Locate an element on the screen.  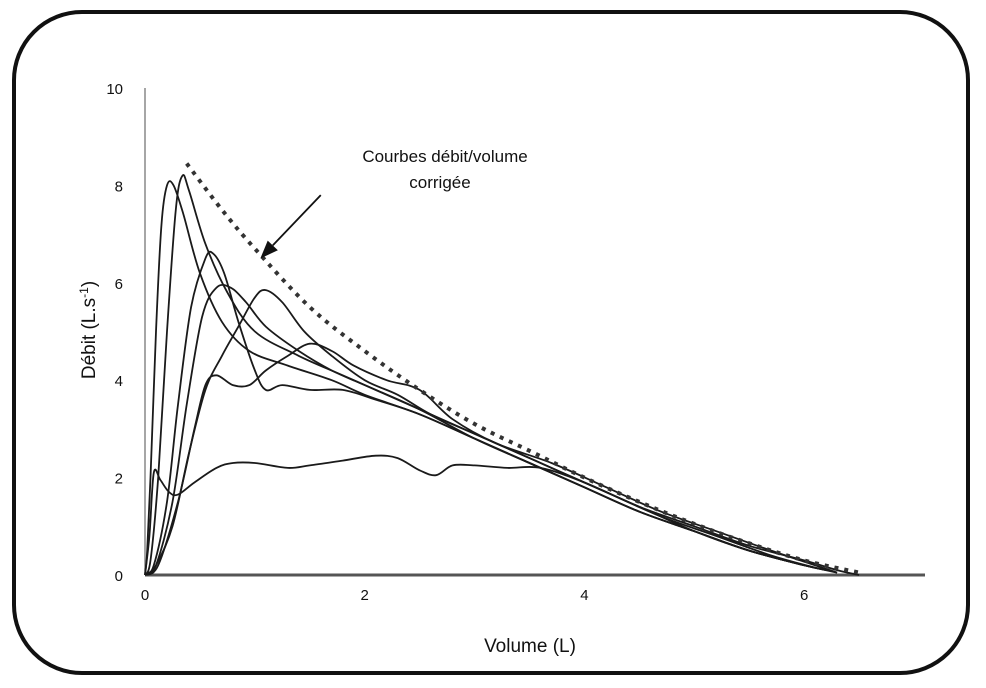
annotation-arrow-line is located at coordinates (297, 220).